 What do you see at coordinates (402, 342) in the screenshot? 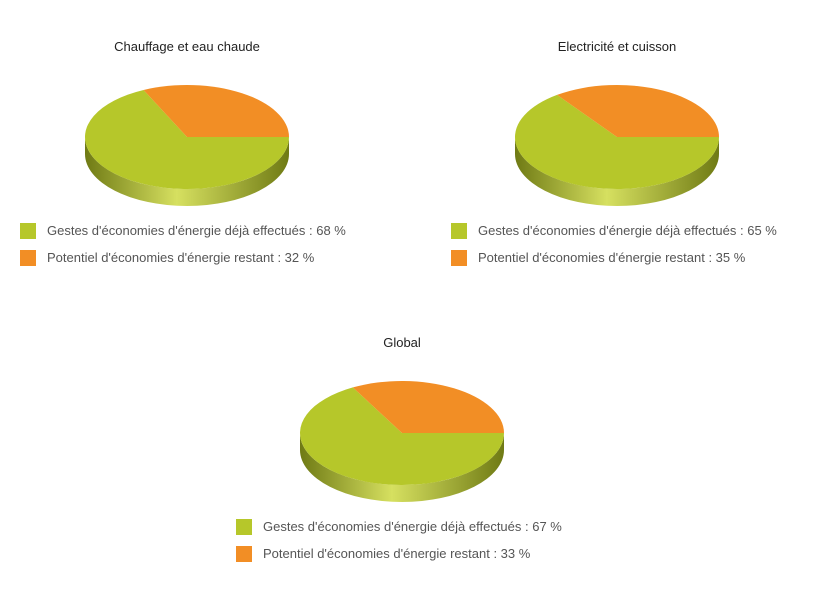
I see `chart-title: Global` at bounding box center [402, 342].